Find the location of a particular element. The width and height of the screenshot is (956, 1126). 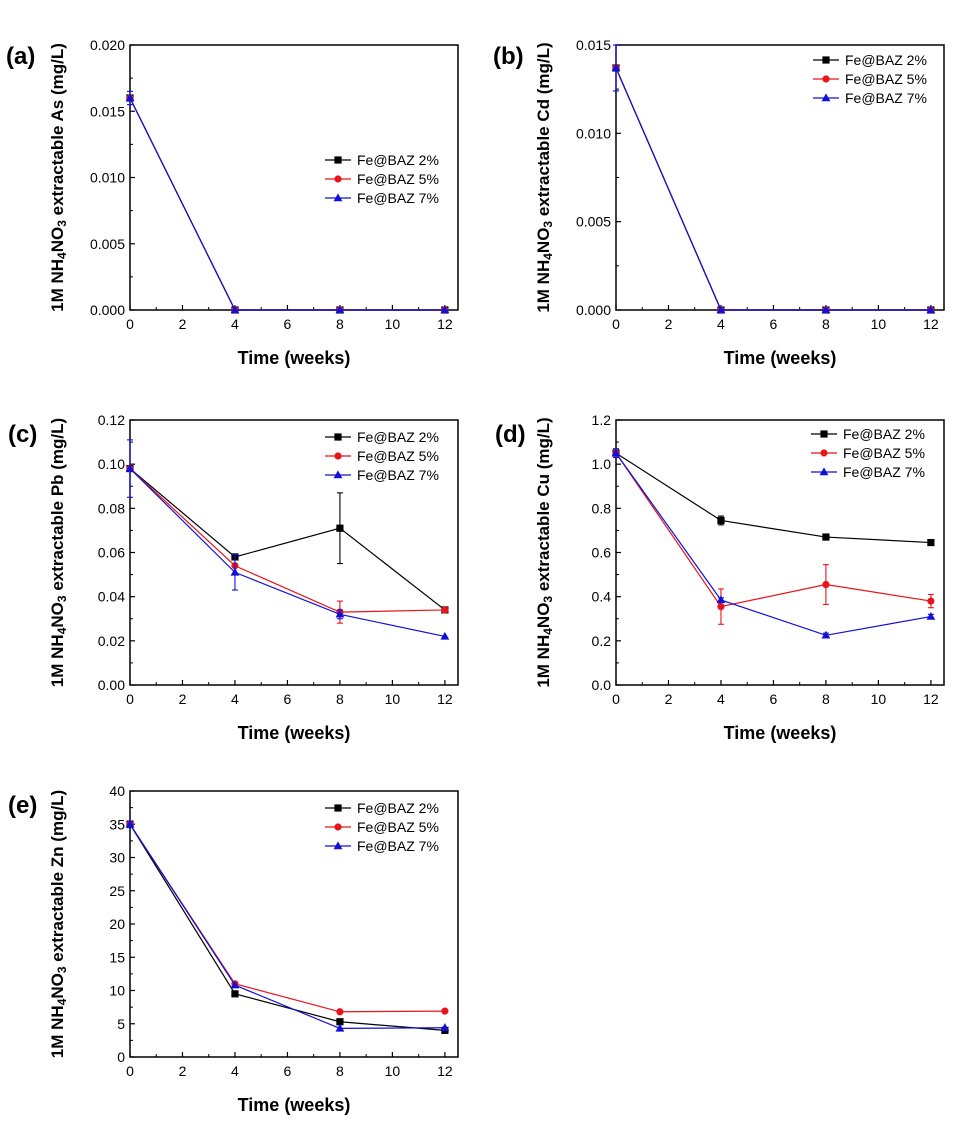

panel-label: (d) is located at coordinates (510, 434).